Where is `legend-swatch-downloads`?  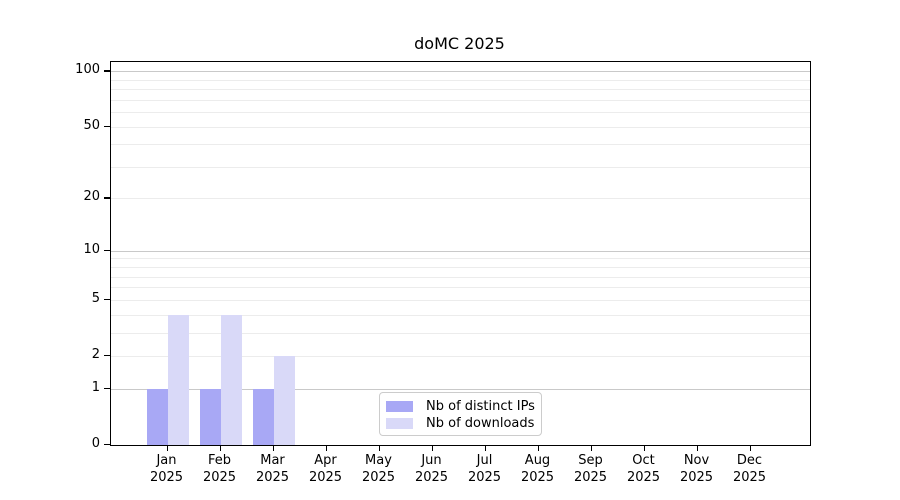
legend-swatch-downloads is located at coordinates (399, 423).